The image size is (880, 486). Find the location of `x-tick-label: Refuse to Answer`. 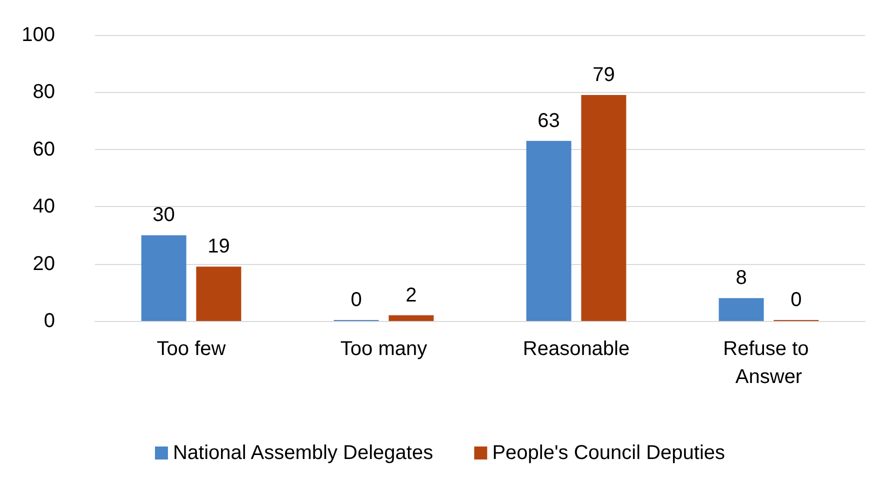

x-tick-label: Refuse to Answer is located at coordinates (768, 363).